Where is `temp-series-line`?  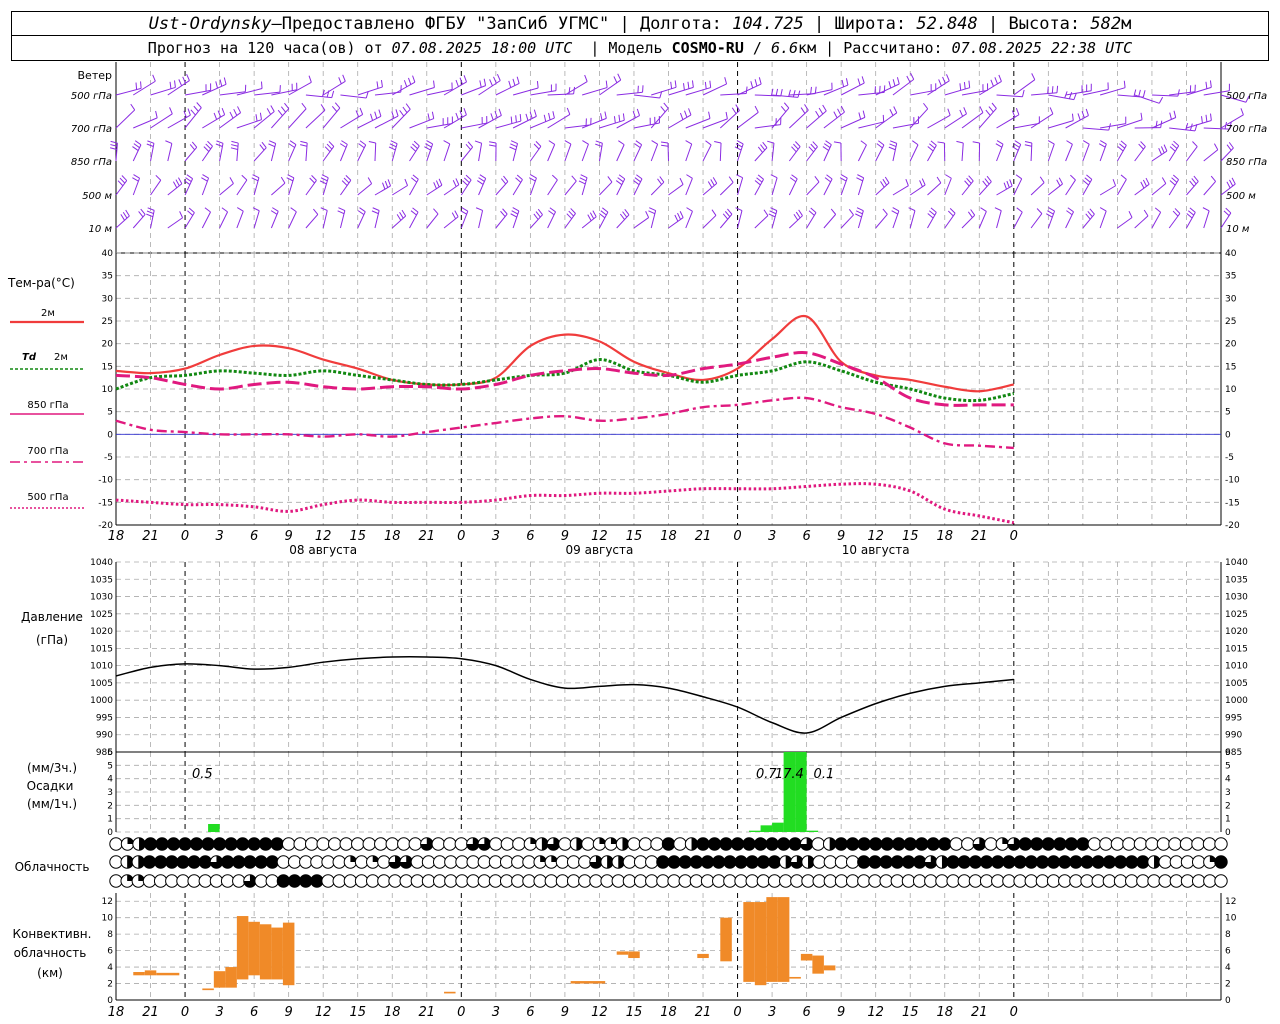
temp-series-line is located at coordinates (565, 353).